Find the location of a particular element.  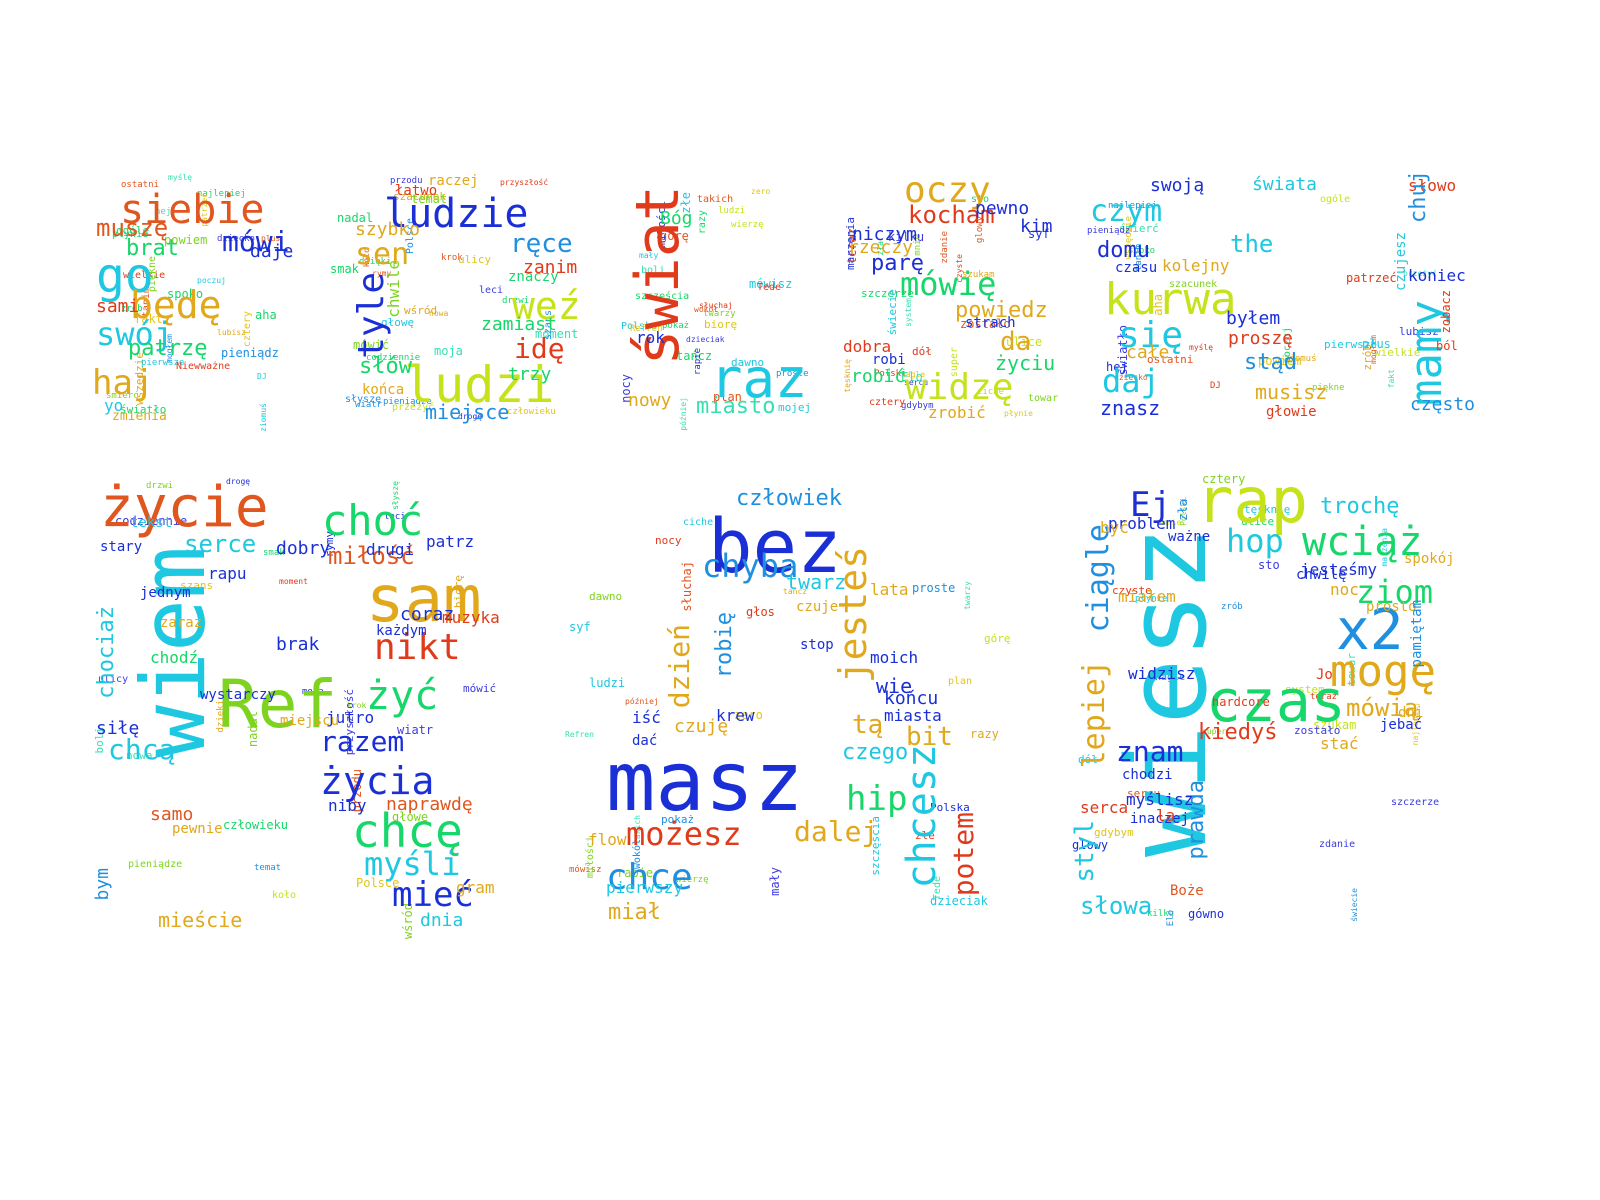

cloud-word: proszę is located at coordinates (1261, 338).